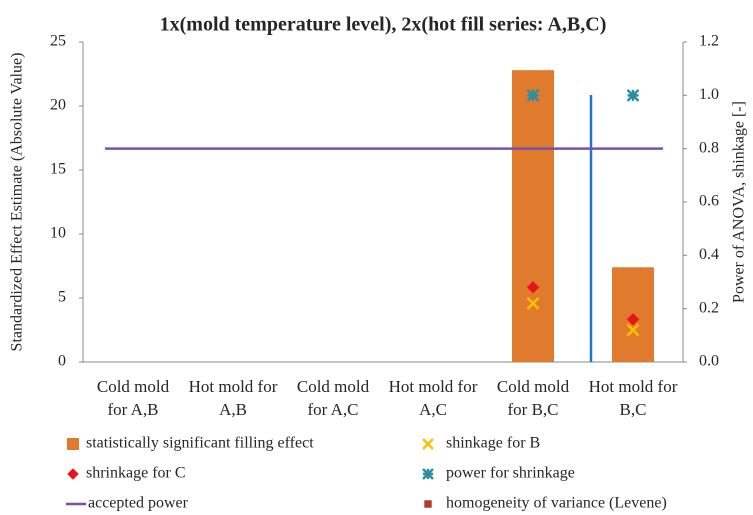 This screenshot has height=515, width=753. What do you see at coordinates (58, 233) in the screenshot?
I see `y-tick-label: 10` at bounding box center [58, 233].